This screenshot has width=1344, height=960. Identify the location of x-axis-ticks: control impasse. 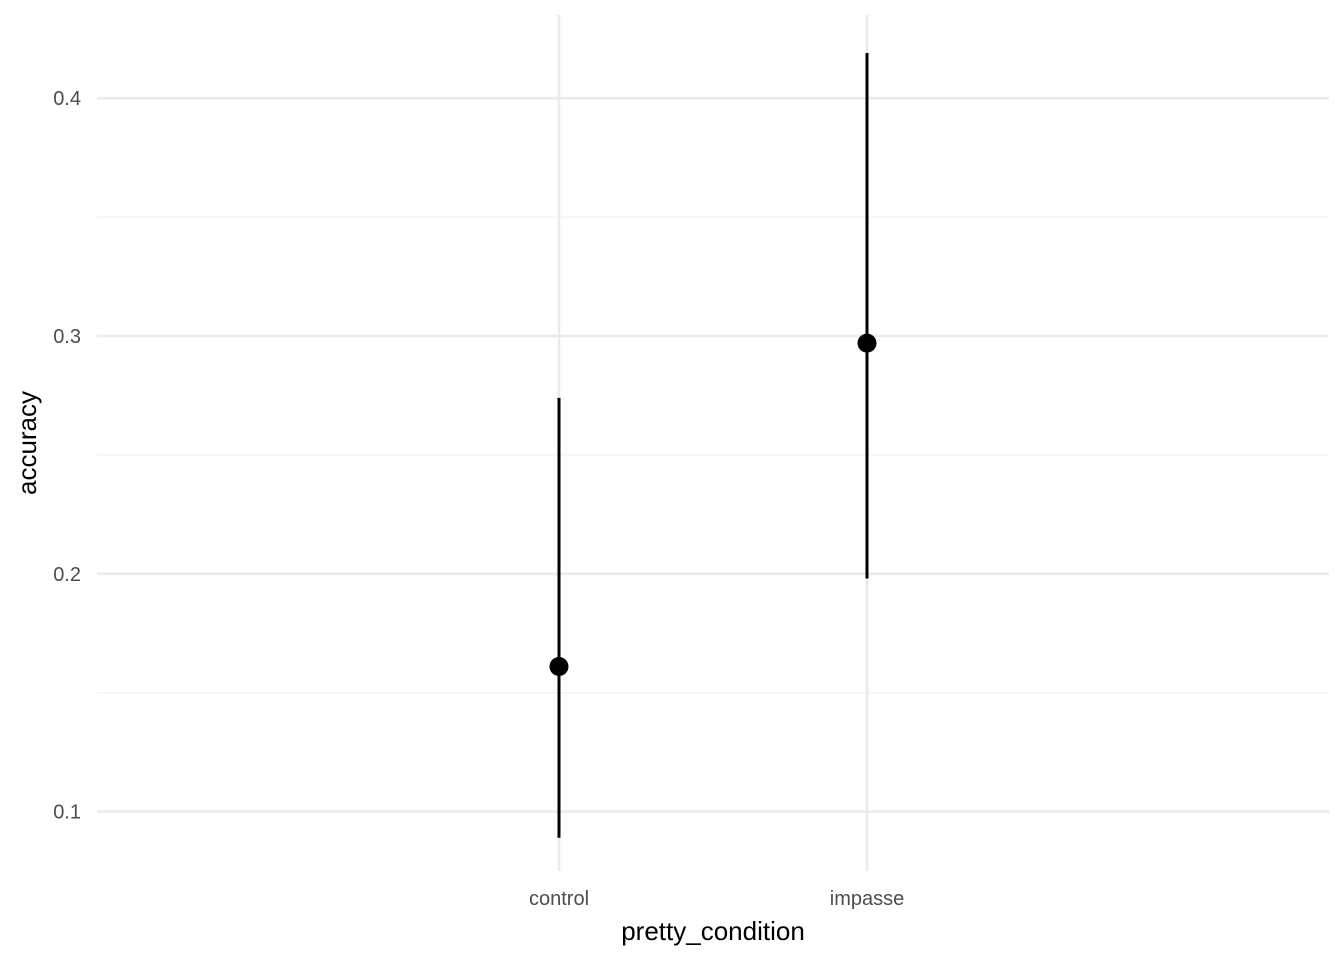
(716, 899).